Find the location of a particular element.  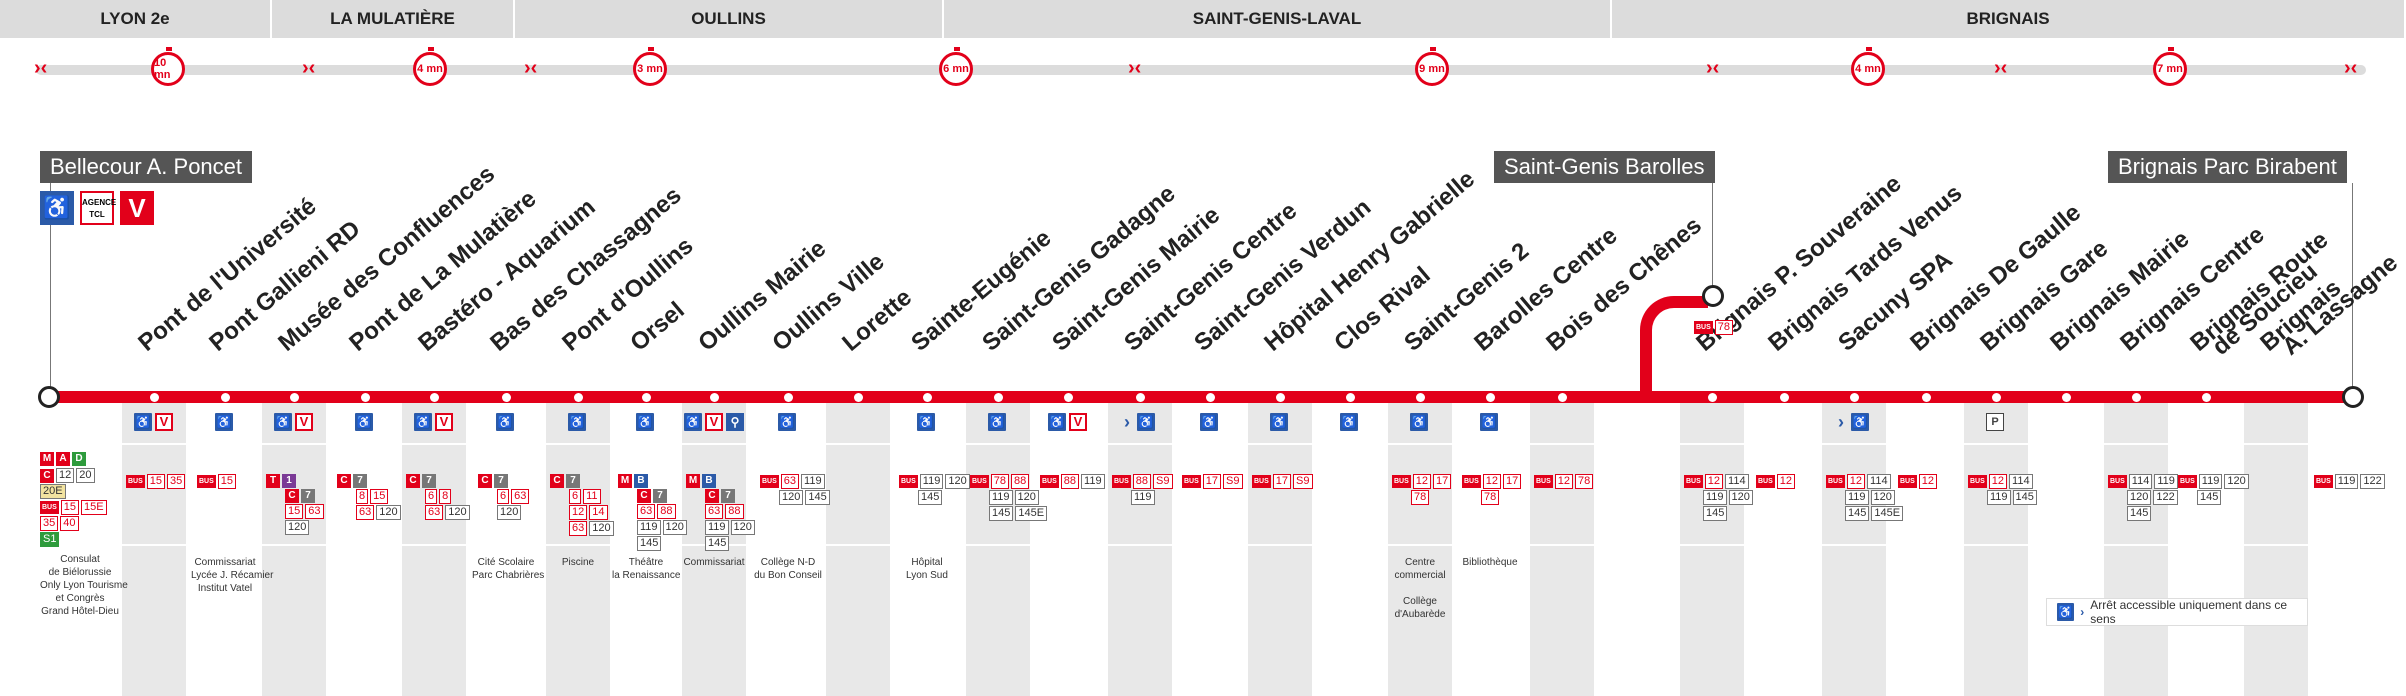

zone-label: SAINT-GENIS-LAVAL is located at coordinates (1277, 18).